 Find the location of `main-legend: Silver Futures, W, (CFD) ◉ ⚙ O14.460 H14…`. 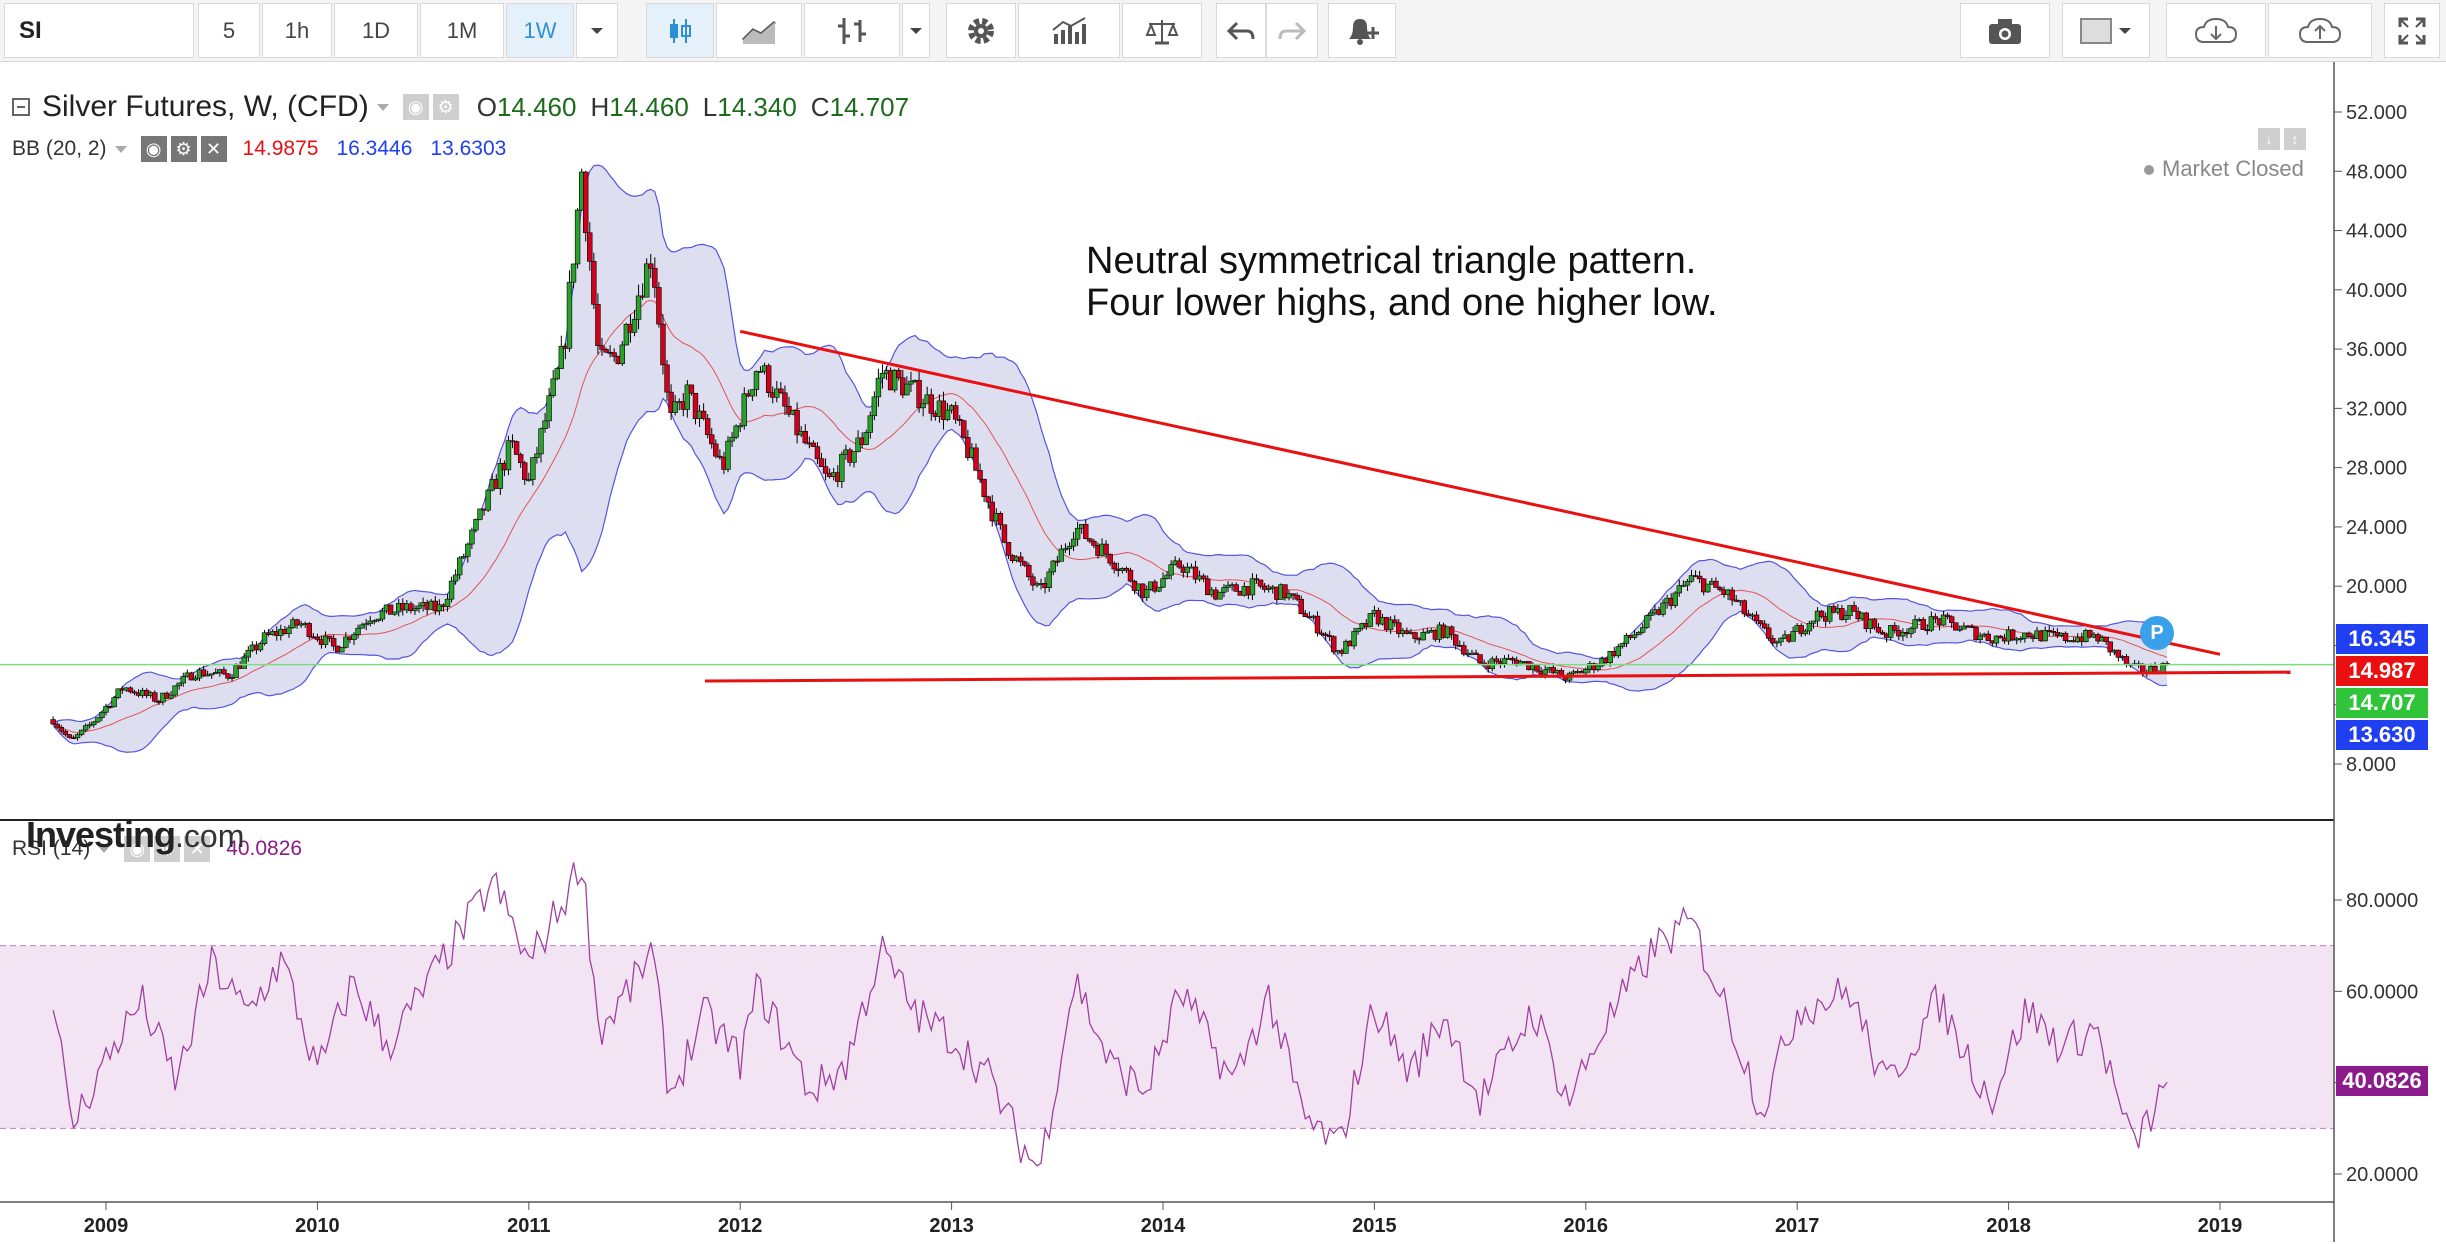

main-legend: Silver Futures, W, (CFD) ◉ ⚙ O14.460 H14… is located at coordinates (467, 107).